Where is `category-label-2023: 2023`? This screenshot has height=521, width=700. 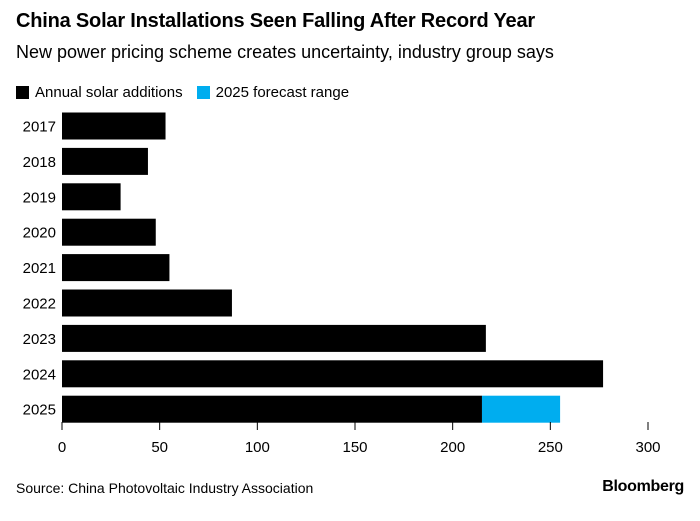
category-label-2023: 2023 is located at coordinates (39, 339).